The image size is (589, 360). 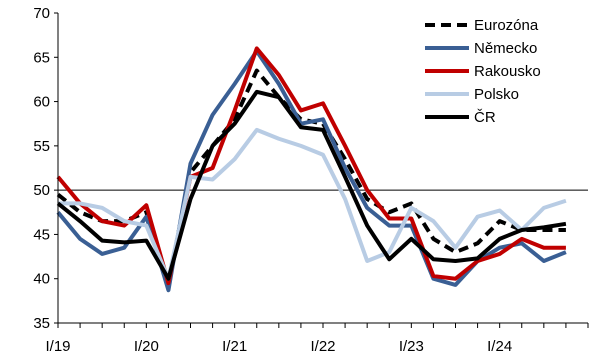 I want to click on y-tick-label: 55, so click(x=41, y=146).